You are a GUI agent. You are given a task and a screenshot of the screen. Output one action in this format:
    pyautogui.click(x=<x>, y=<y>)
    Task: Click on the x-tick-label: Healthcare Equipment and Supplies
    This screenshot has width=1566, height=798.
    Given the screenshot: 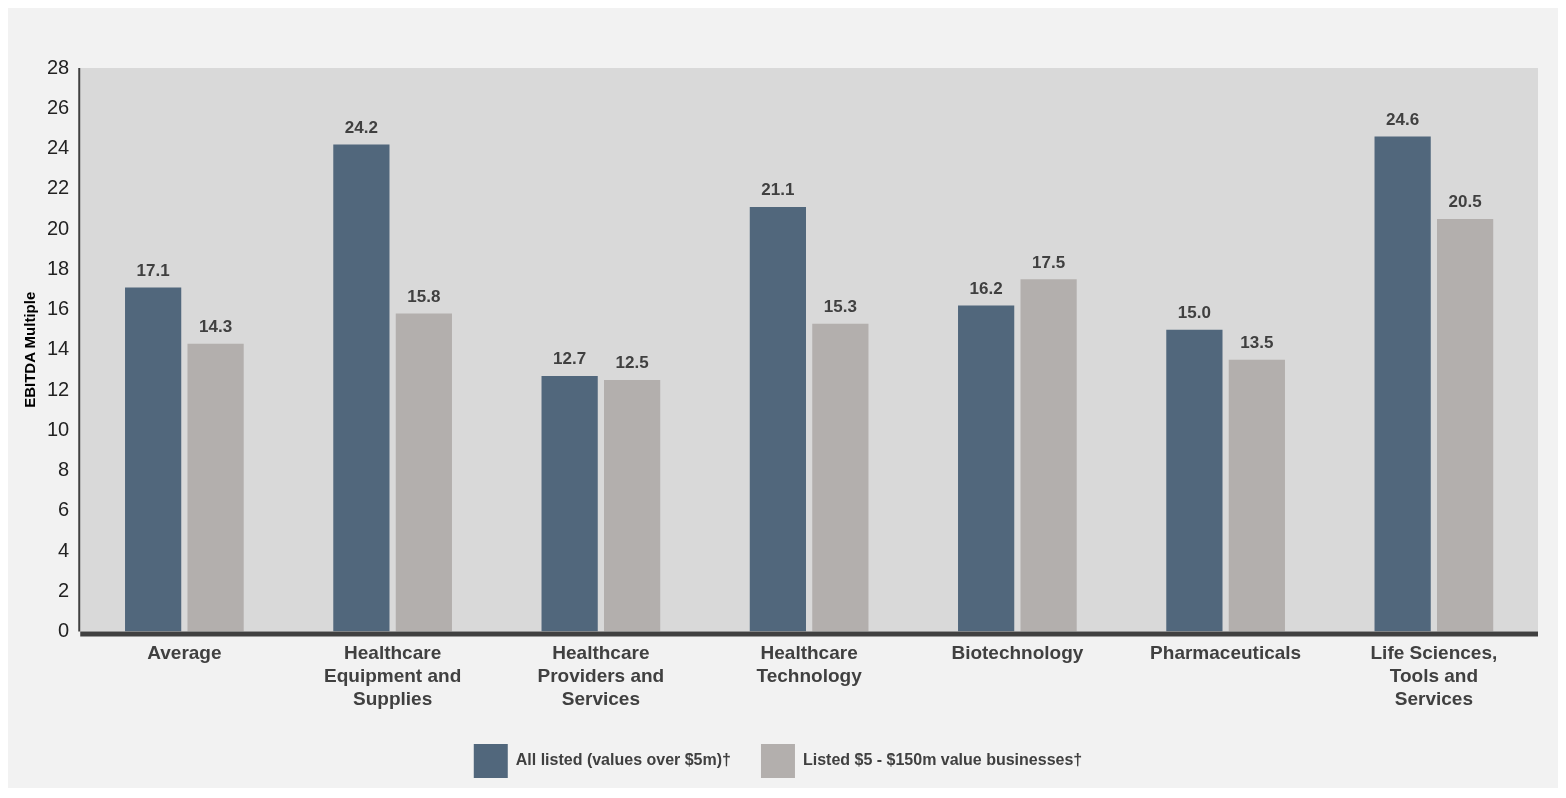 What is the action you would take?
    pyautogui.click(x=393, y=675)
    